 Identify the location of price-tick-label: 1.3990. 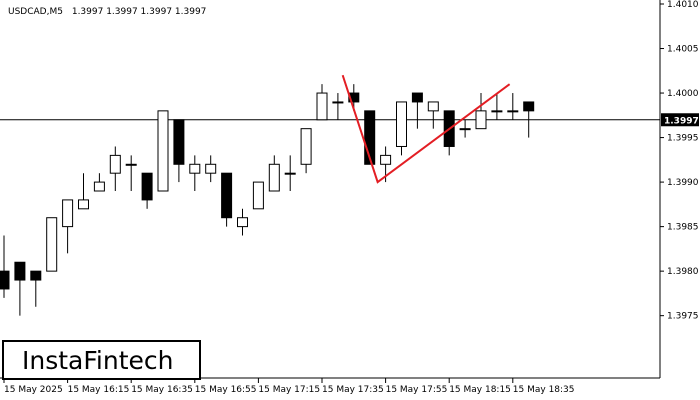
(683, 183).